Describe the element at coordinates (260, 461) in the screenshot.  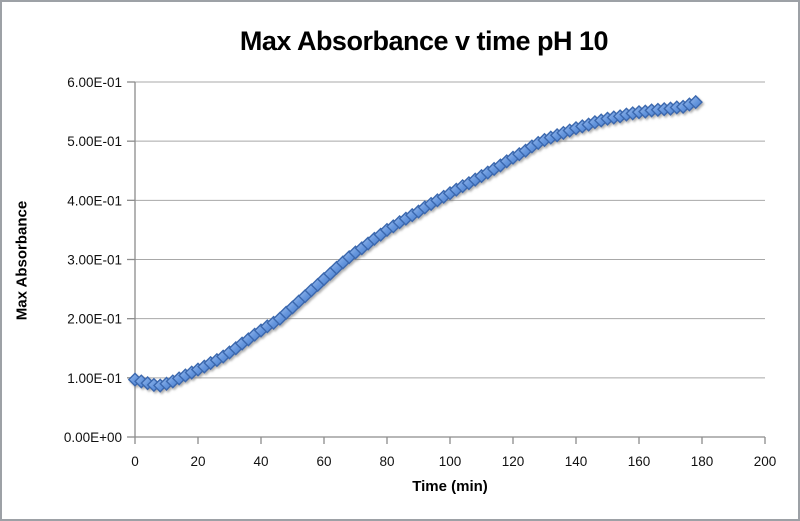
I see `x-tick-label: 40` at that location.